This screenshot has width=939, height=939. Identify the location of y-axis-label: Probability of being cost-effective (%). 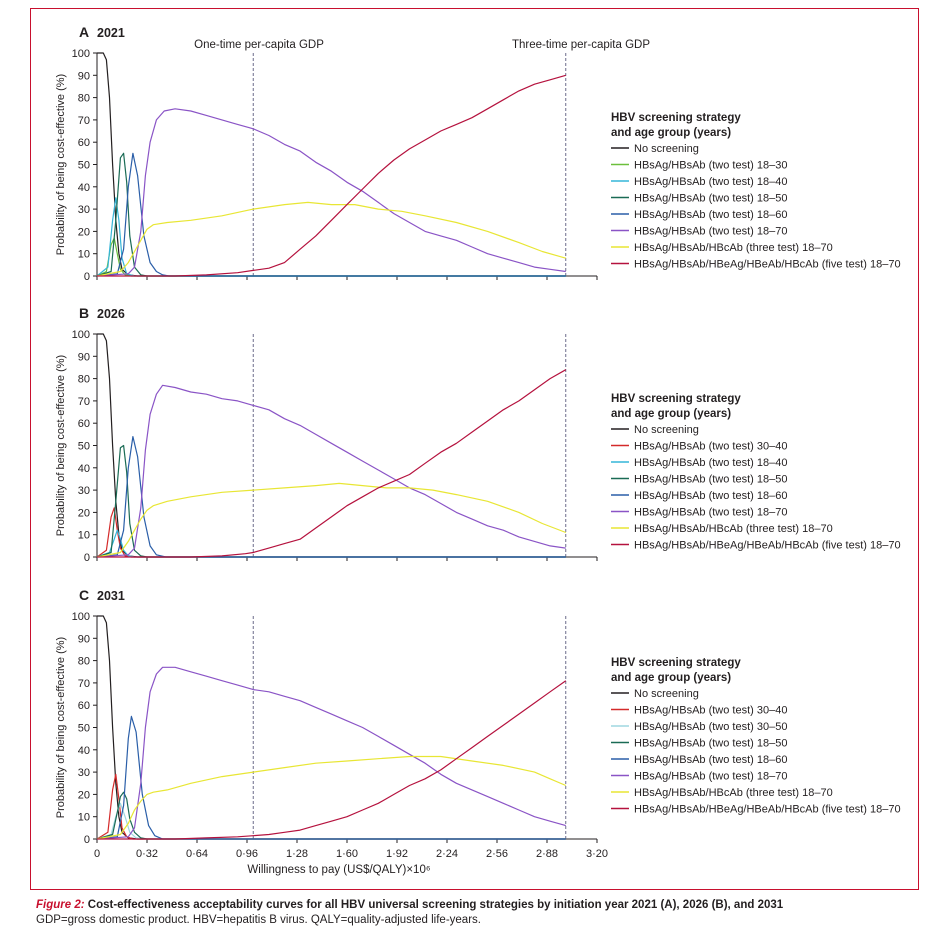
(61, 164).